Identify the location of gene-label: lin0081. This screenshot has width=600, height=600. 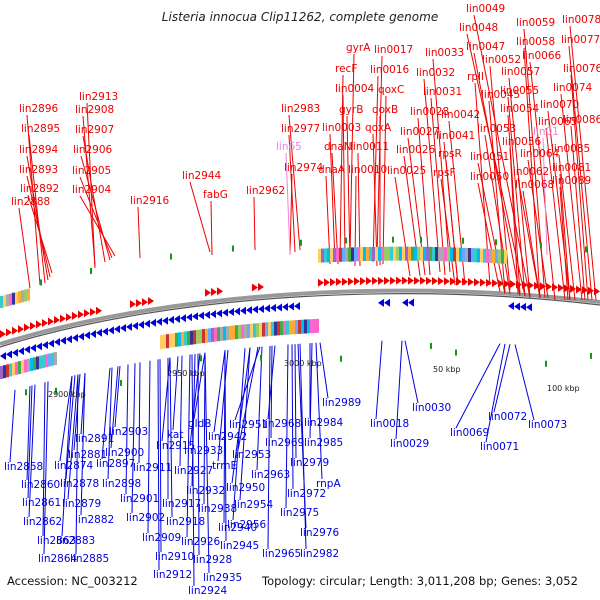
(571, 168).